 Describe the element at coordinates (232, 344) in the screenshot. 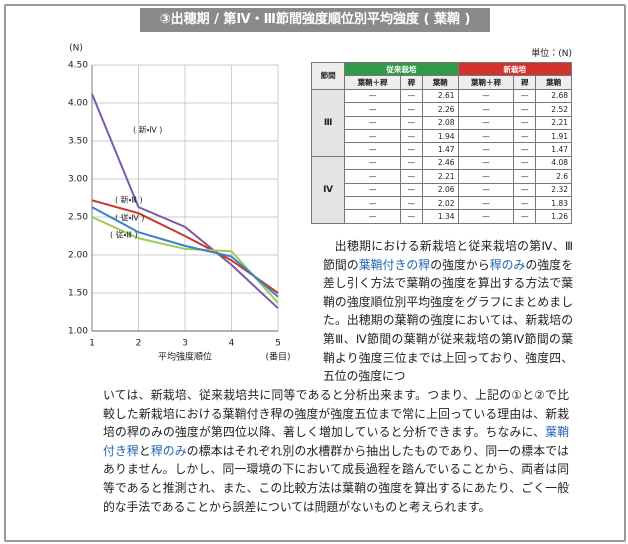

I see `x-tick-label: 4` at that location.